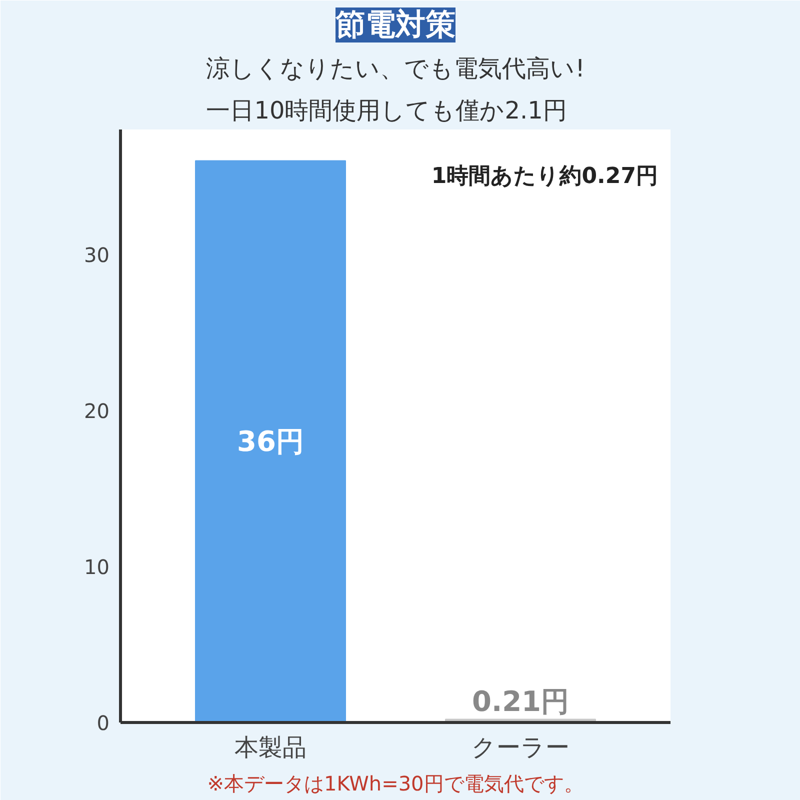 The height and width of the screenshot is (800, 800). Describe the element at coordinates (97, 254) in the screenshot. I see `y-tick-label: 30` at that location.